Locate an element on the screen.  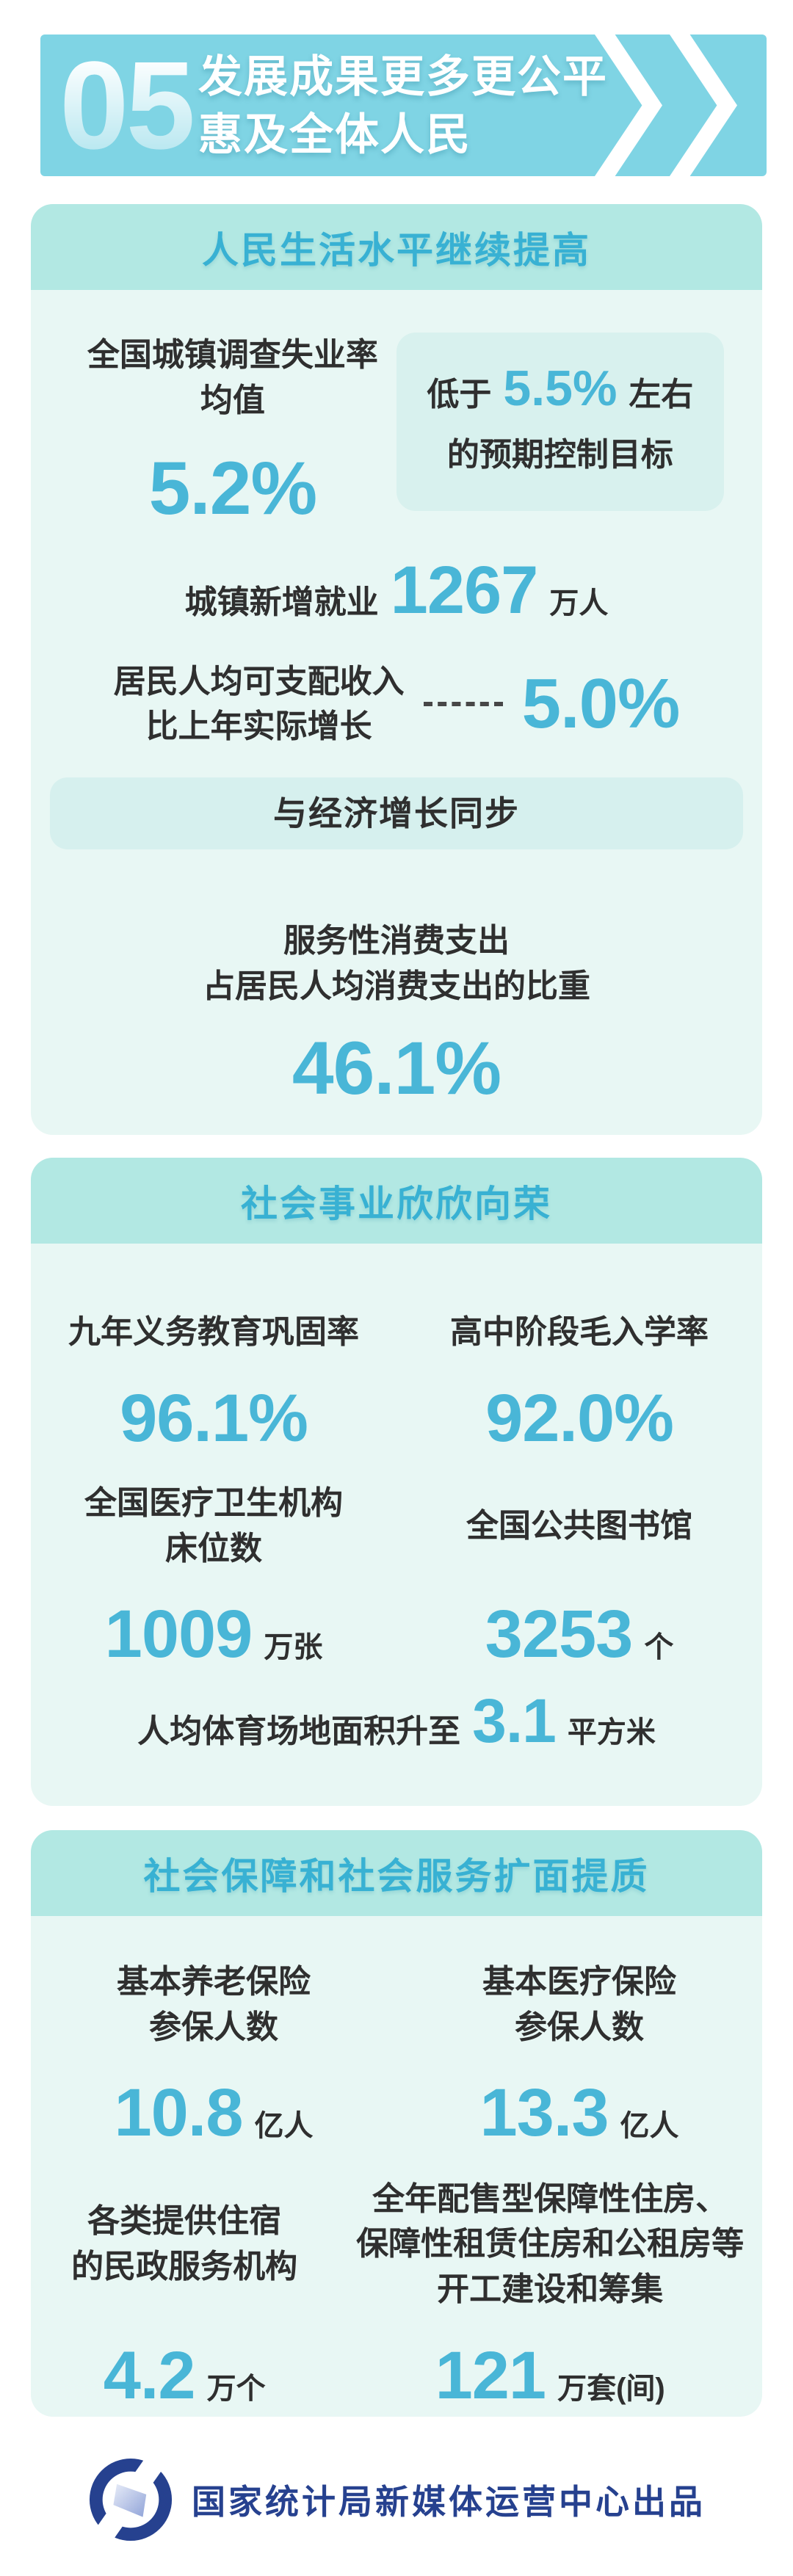
section-header-living: 人民生活水平继续提高 is located at coordinates (396, 247).